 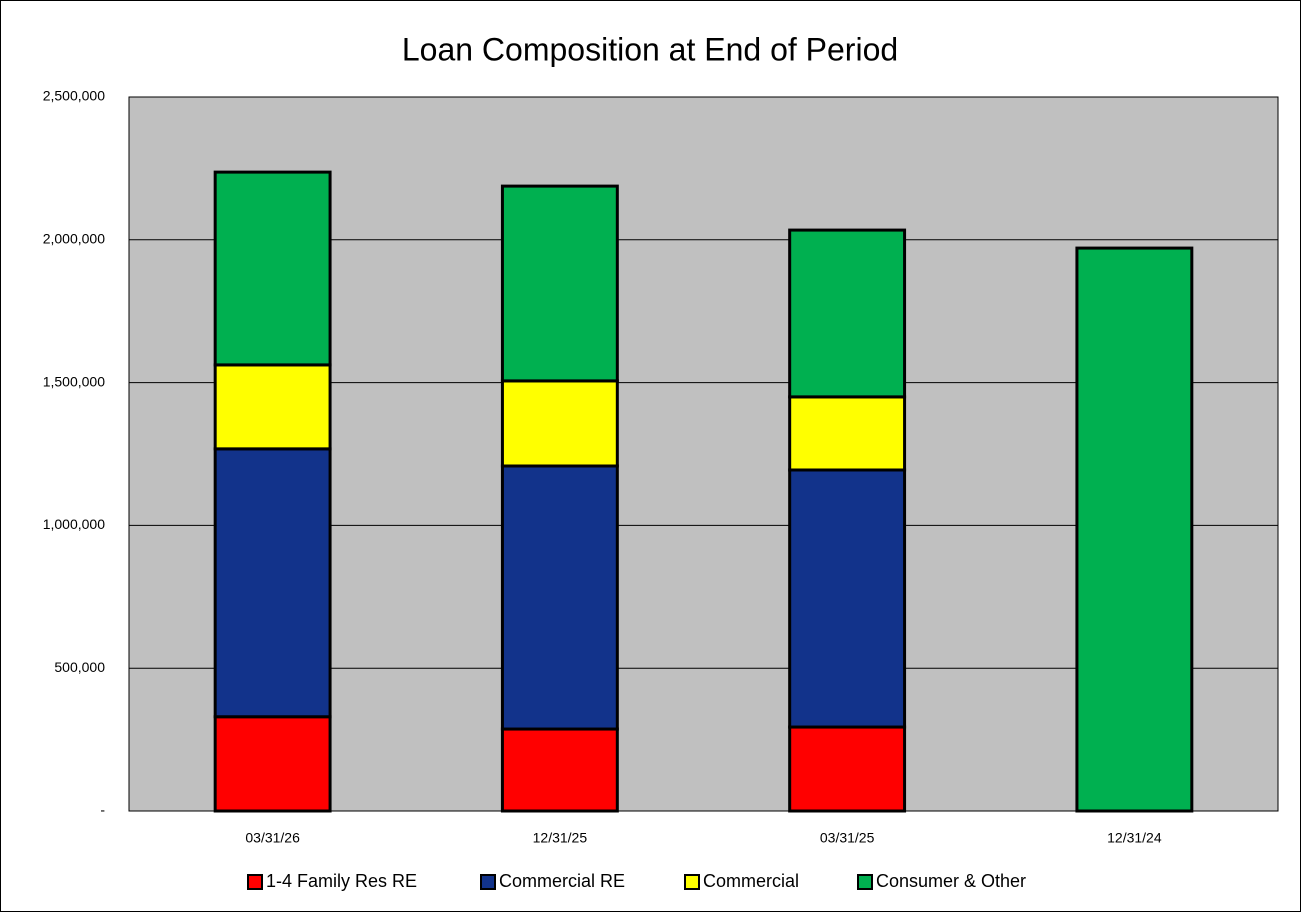 What do you see at coordinates (1134, 838) in the screenshot?
I see `x-tick-label: 12/31/24` at bounding box center [1134, 838].